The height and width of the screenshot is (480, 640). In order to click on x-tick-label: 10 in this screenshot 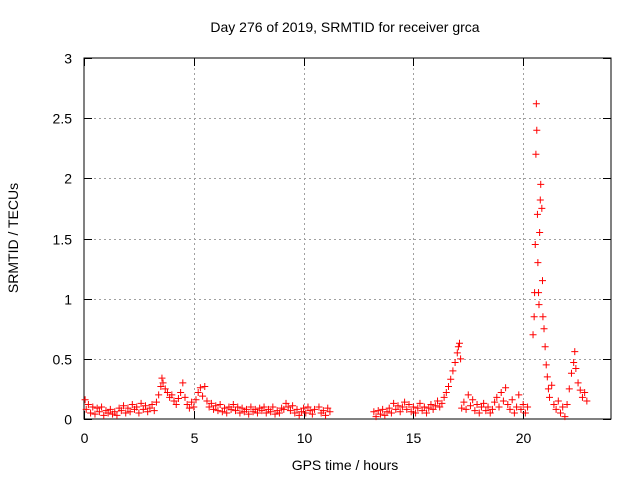, I will do `click(305, 438)`.